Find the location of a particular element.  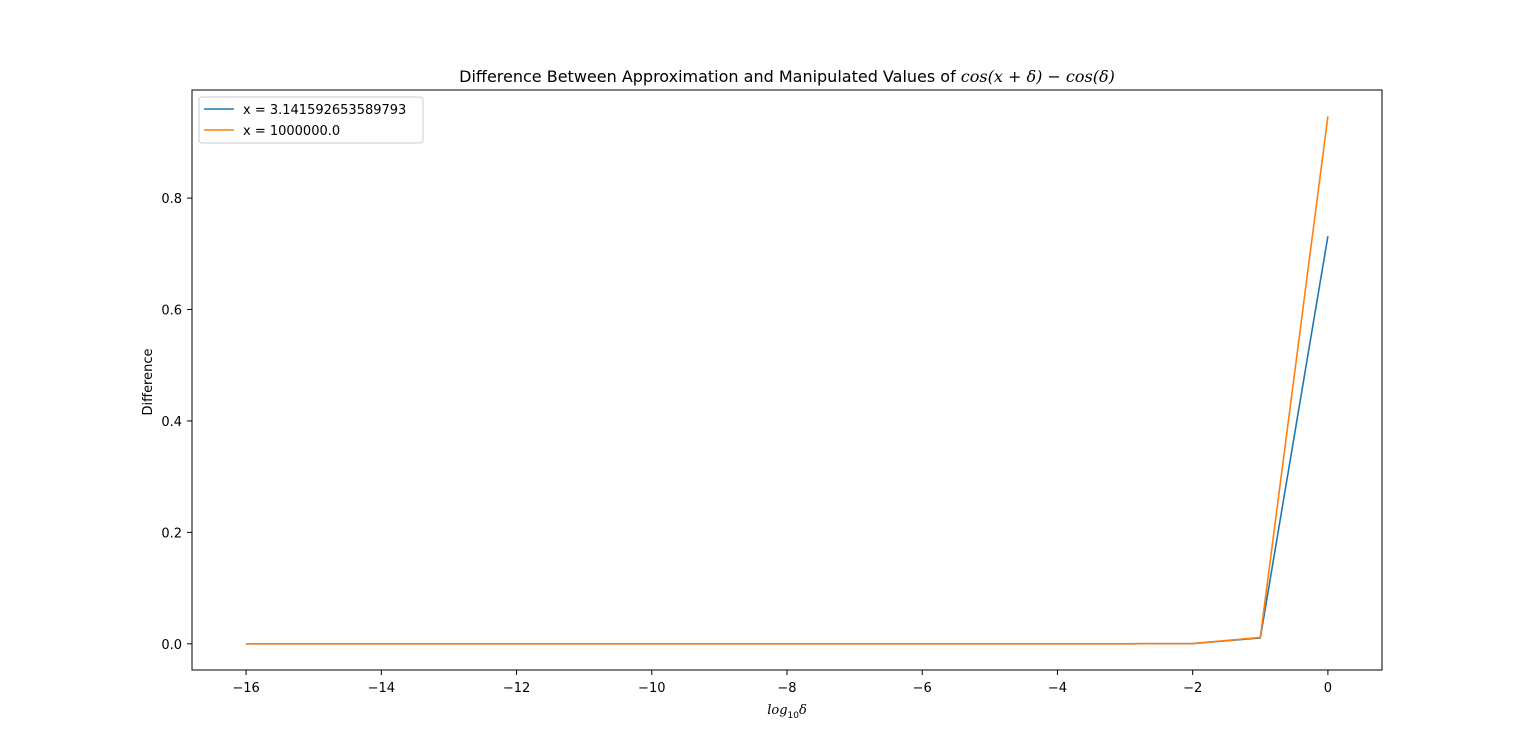

y-tick-label: 0.2 is located at coordinates (171, 533).